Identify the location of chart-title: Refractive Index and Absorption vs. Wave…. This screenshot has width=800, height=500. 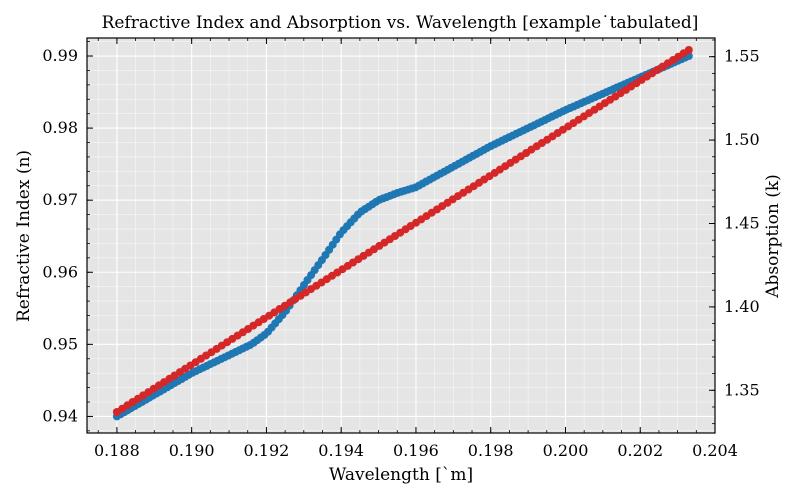
(400, 23).